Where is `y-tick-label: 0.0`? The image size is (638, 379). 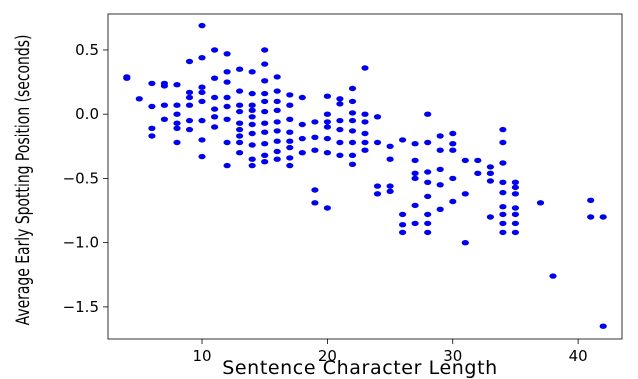 y-tick-label: 0.0 is located at coordinates (87, 114).